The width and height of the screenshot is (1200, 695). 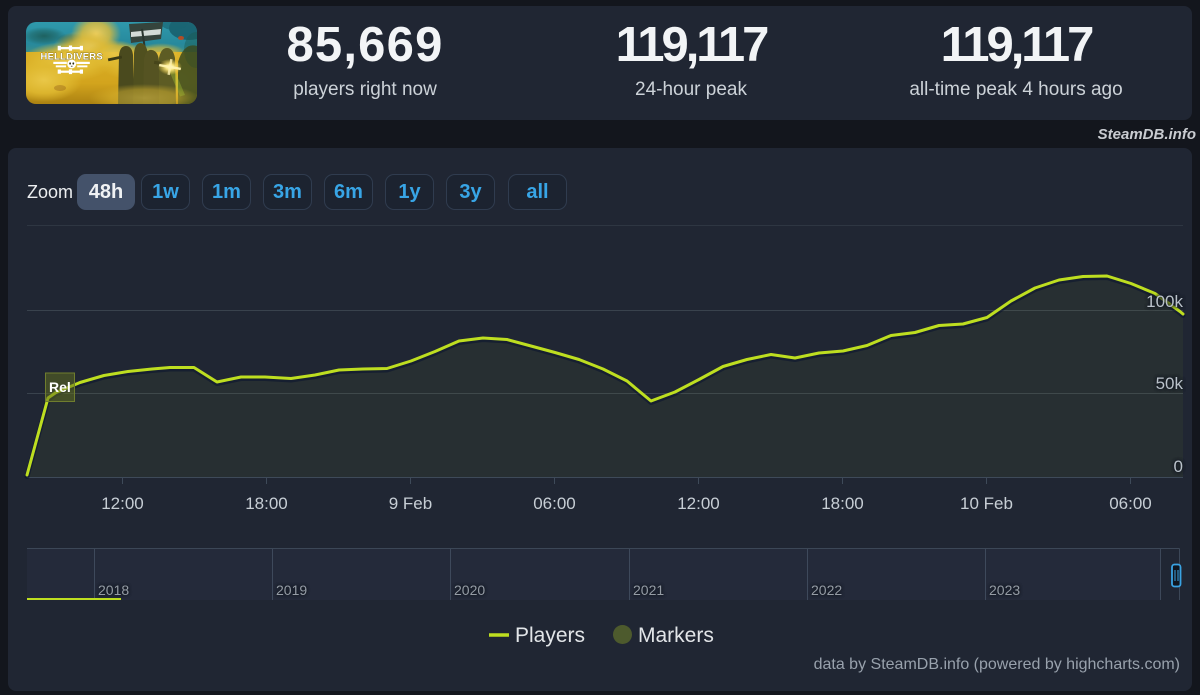 What do you see at coordinates (60, 387) in the screenshot?
I see `svg-text: Rel` at bounding box center [60, 387].